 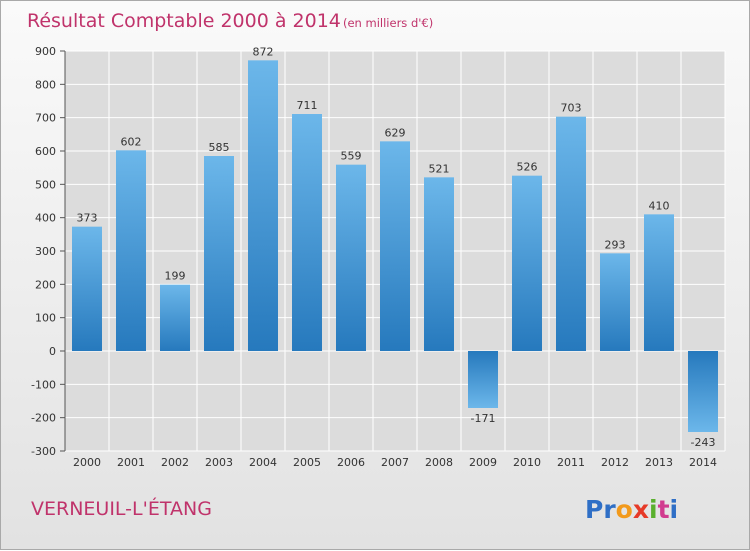 What do you see at coordinates (483, 462) in the screenshot?
I see `x-tick-label: 2009` at bounding box center [483, 462].